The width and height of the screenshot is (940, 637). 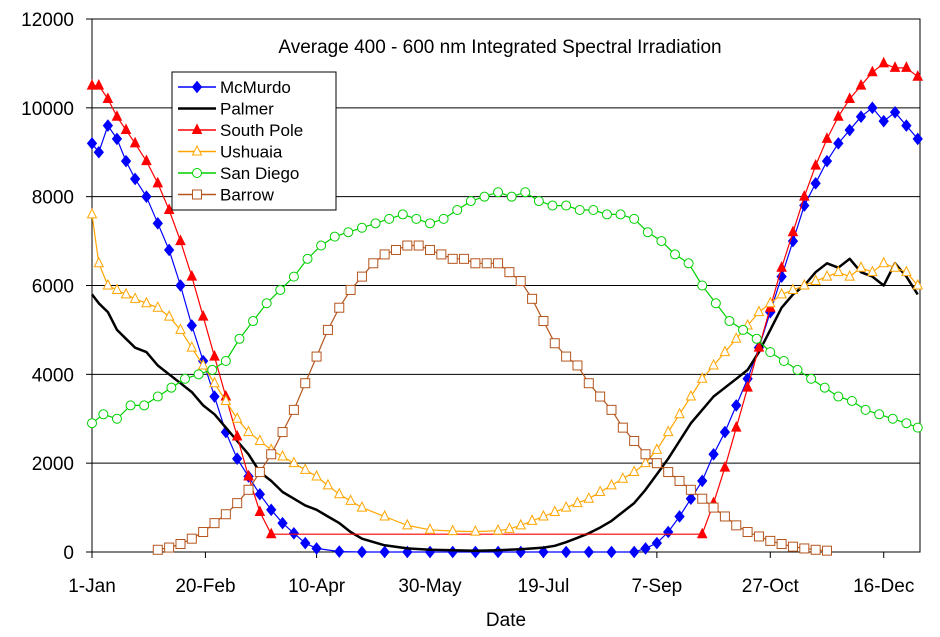 What do you see at coordinates (68, 553) in the screenshot?
I see `y-tick-label: 0` at bounding box center [68, 553].